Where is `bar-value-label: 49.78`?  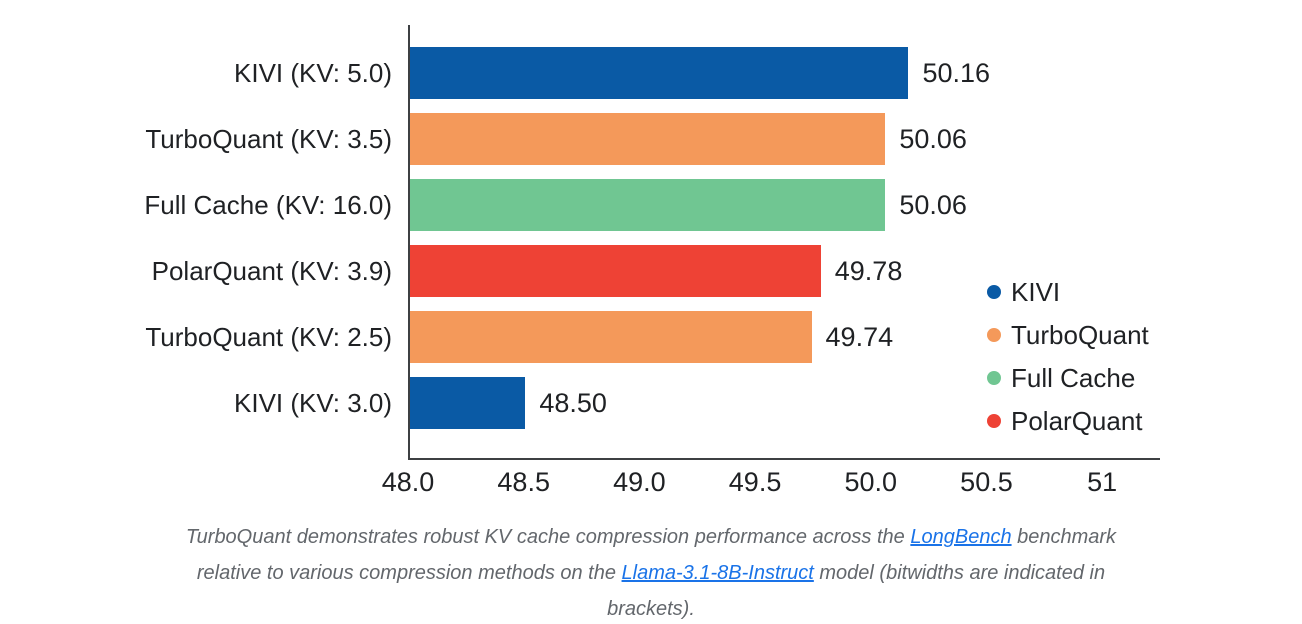
bar-value-label: 49.78 is located at coordinates (868, 271).